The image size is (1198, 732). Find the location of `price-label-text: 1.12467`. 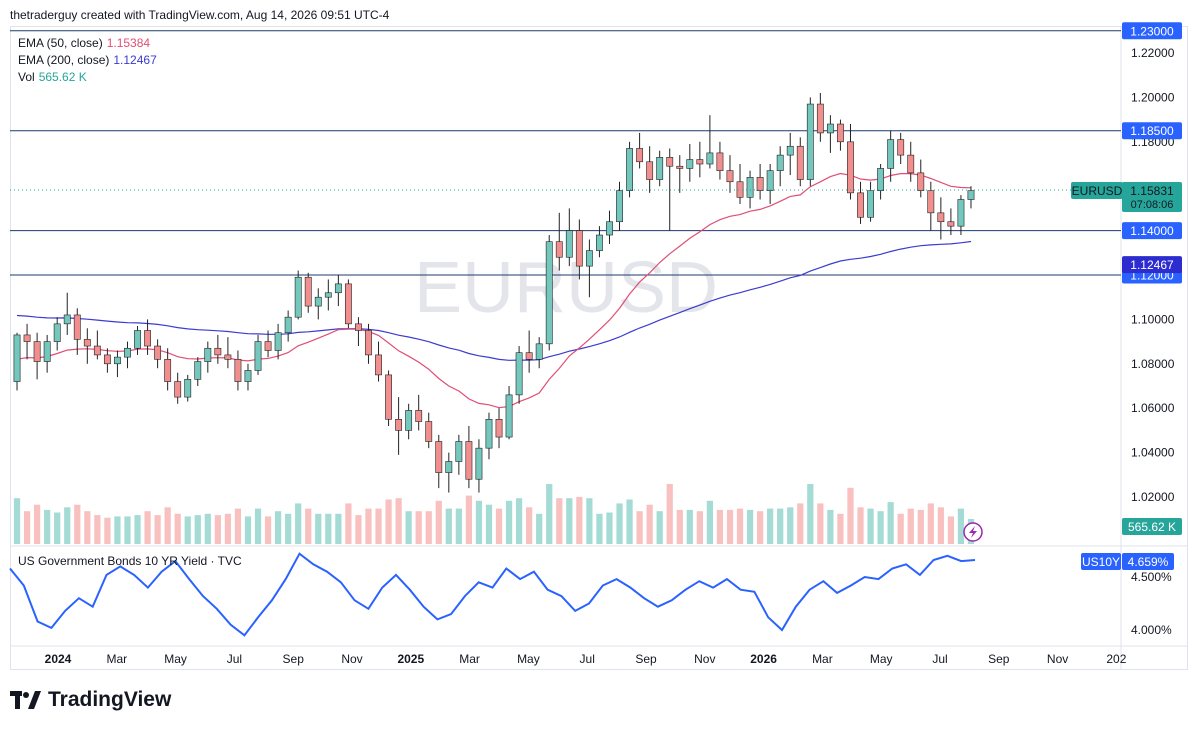

price-label-text: 1.12467 is located at coordinates (1152, 265).